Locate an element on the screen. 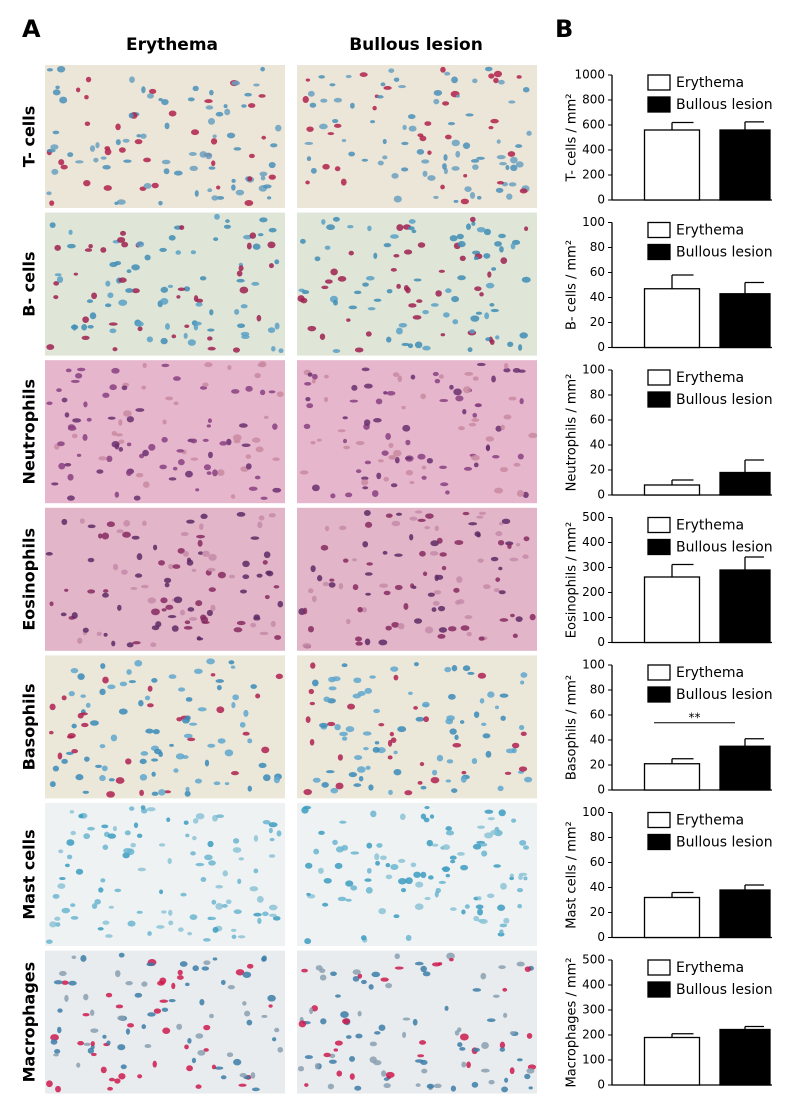  y-tick-label: 40 is located at coordinates (597, 445).